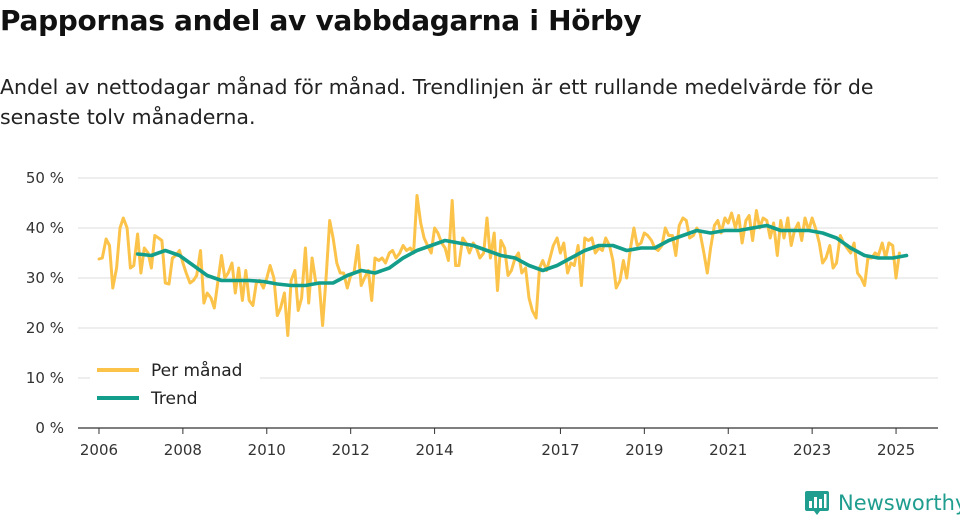 The height and width of the screenshot is (520, 960). Describe the element at coordinates (45, 378) in the screenshot. I see `y-tick-label-10: 10 %` at that location.